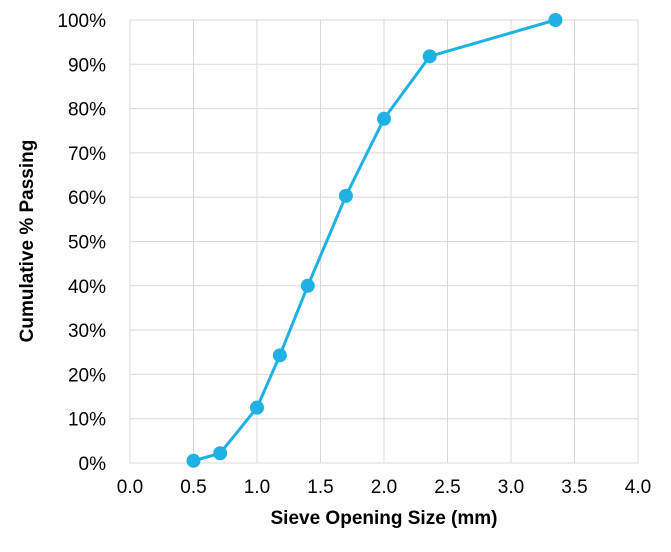  Describe the element at coordinates (193, 487) in the screenshot. I see `x-tick-label: 0.5` at that location.